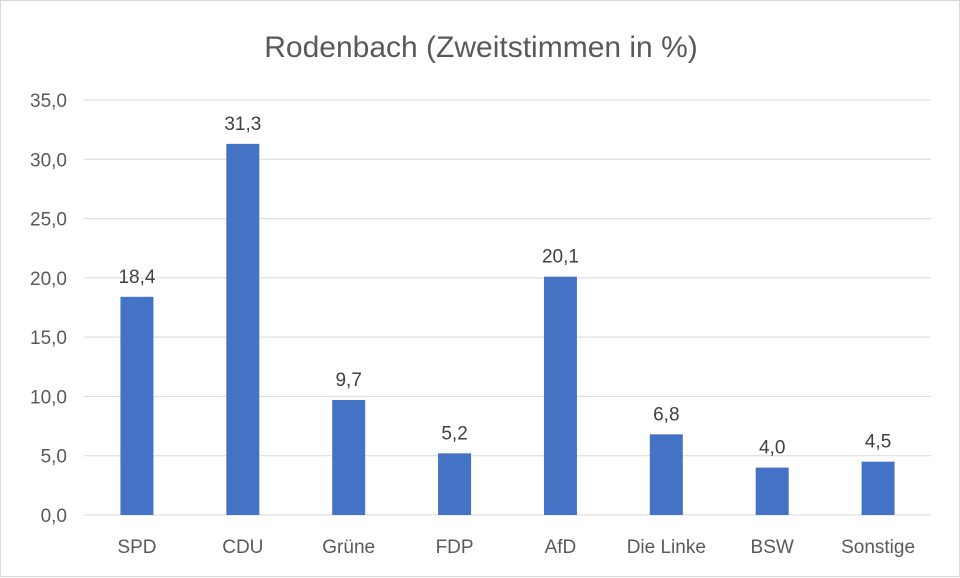  What do you see at coordinates (48, 160) in the screenshot?
I see `y-tick-label: 30,0` at bounding box center [48, 160].